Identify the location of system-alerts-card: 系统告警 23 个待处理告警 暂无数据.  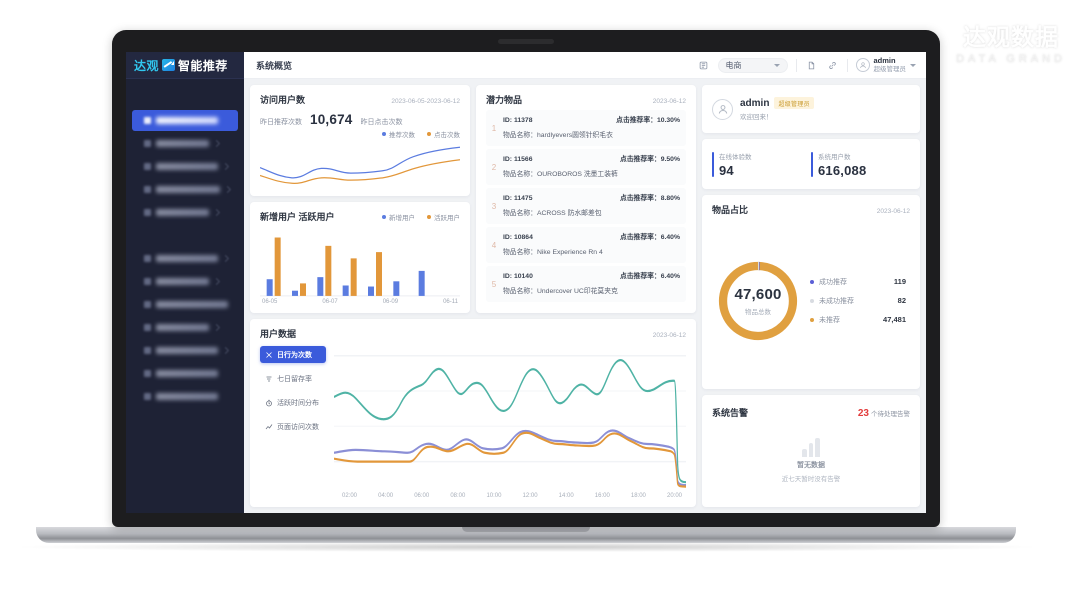
(811, 451).